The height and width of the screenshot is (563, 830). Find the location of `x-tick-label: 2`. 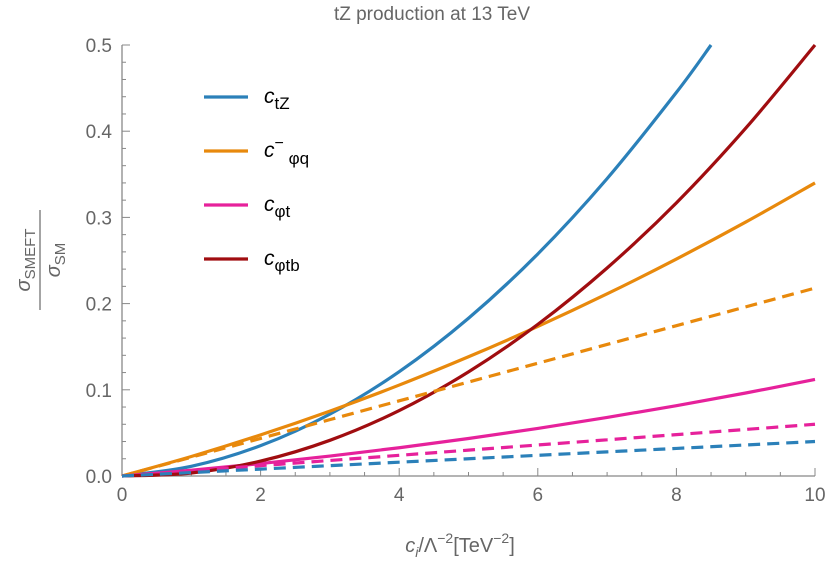

x-tick-label: 2 is located at coordinates (260, 495).